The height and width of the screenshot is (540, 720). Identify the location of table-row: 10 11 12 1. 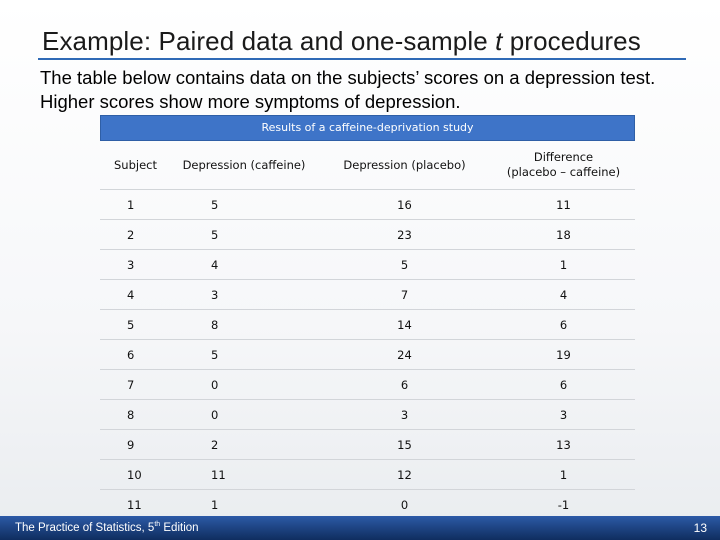
(367, 474).